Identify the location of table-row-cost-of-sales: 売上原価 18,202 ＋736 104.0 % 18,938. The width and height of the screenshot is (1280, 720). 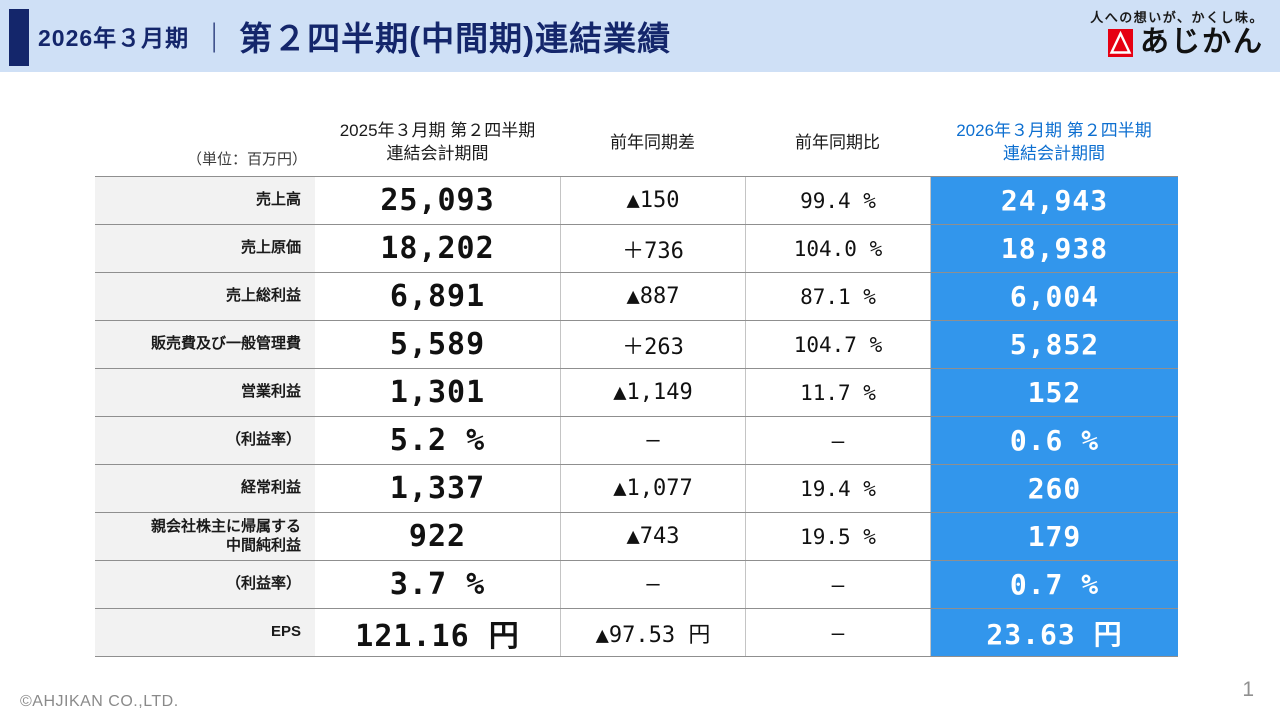
(636, 249).